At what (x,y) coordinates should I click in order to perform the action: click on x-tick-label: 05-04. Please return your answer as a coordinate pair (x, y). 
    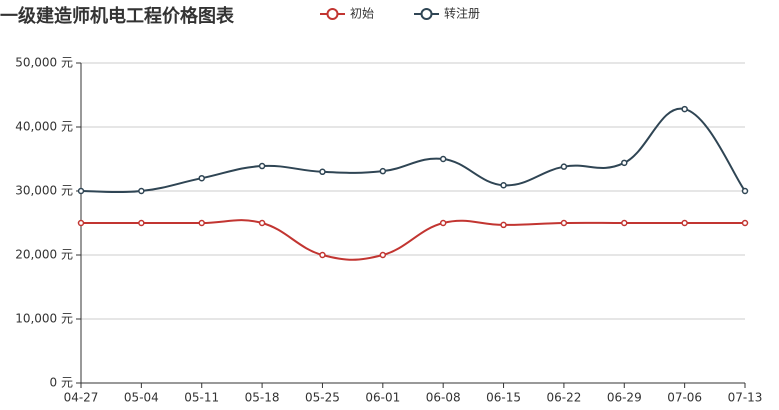
    Looking at the image, I should click on (141, 398).